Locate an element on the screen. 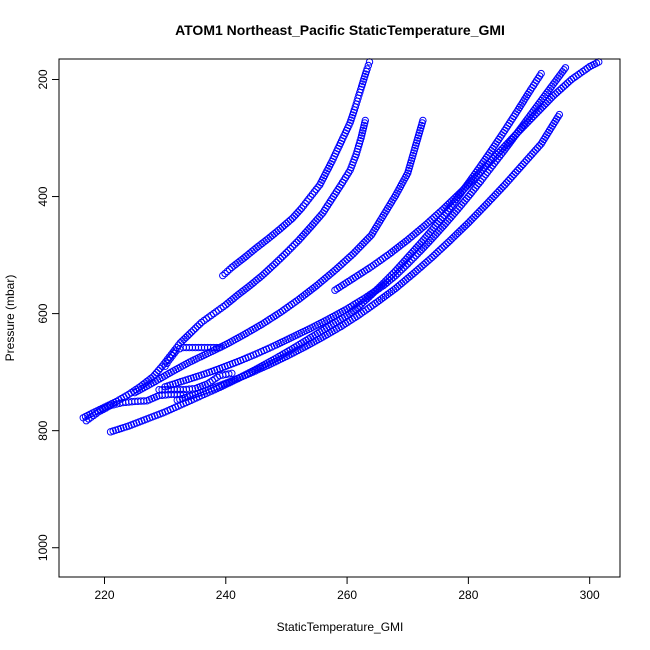  x-tick-label: 280 is located at coordinates (468, 595).